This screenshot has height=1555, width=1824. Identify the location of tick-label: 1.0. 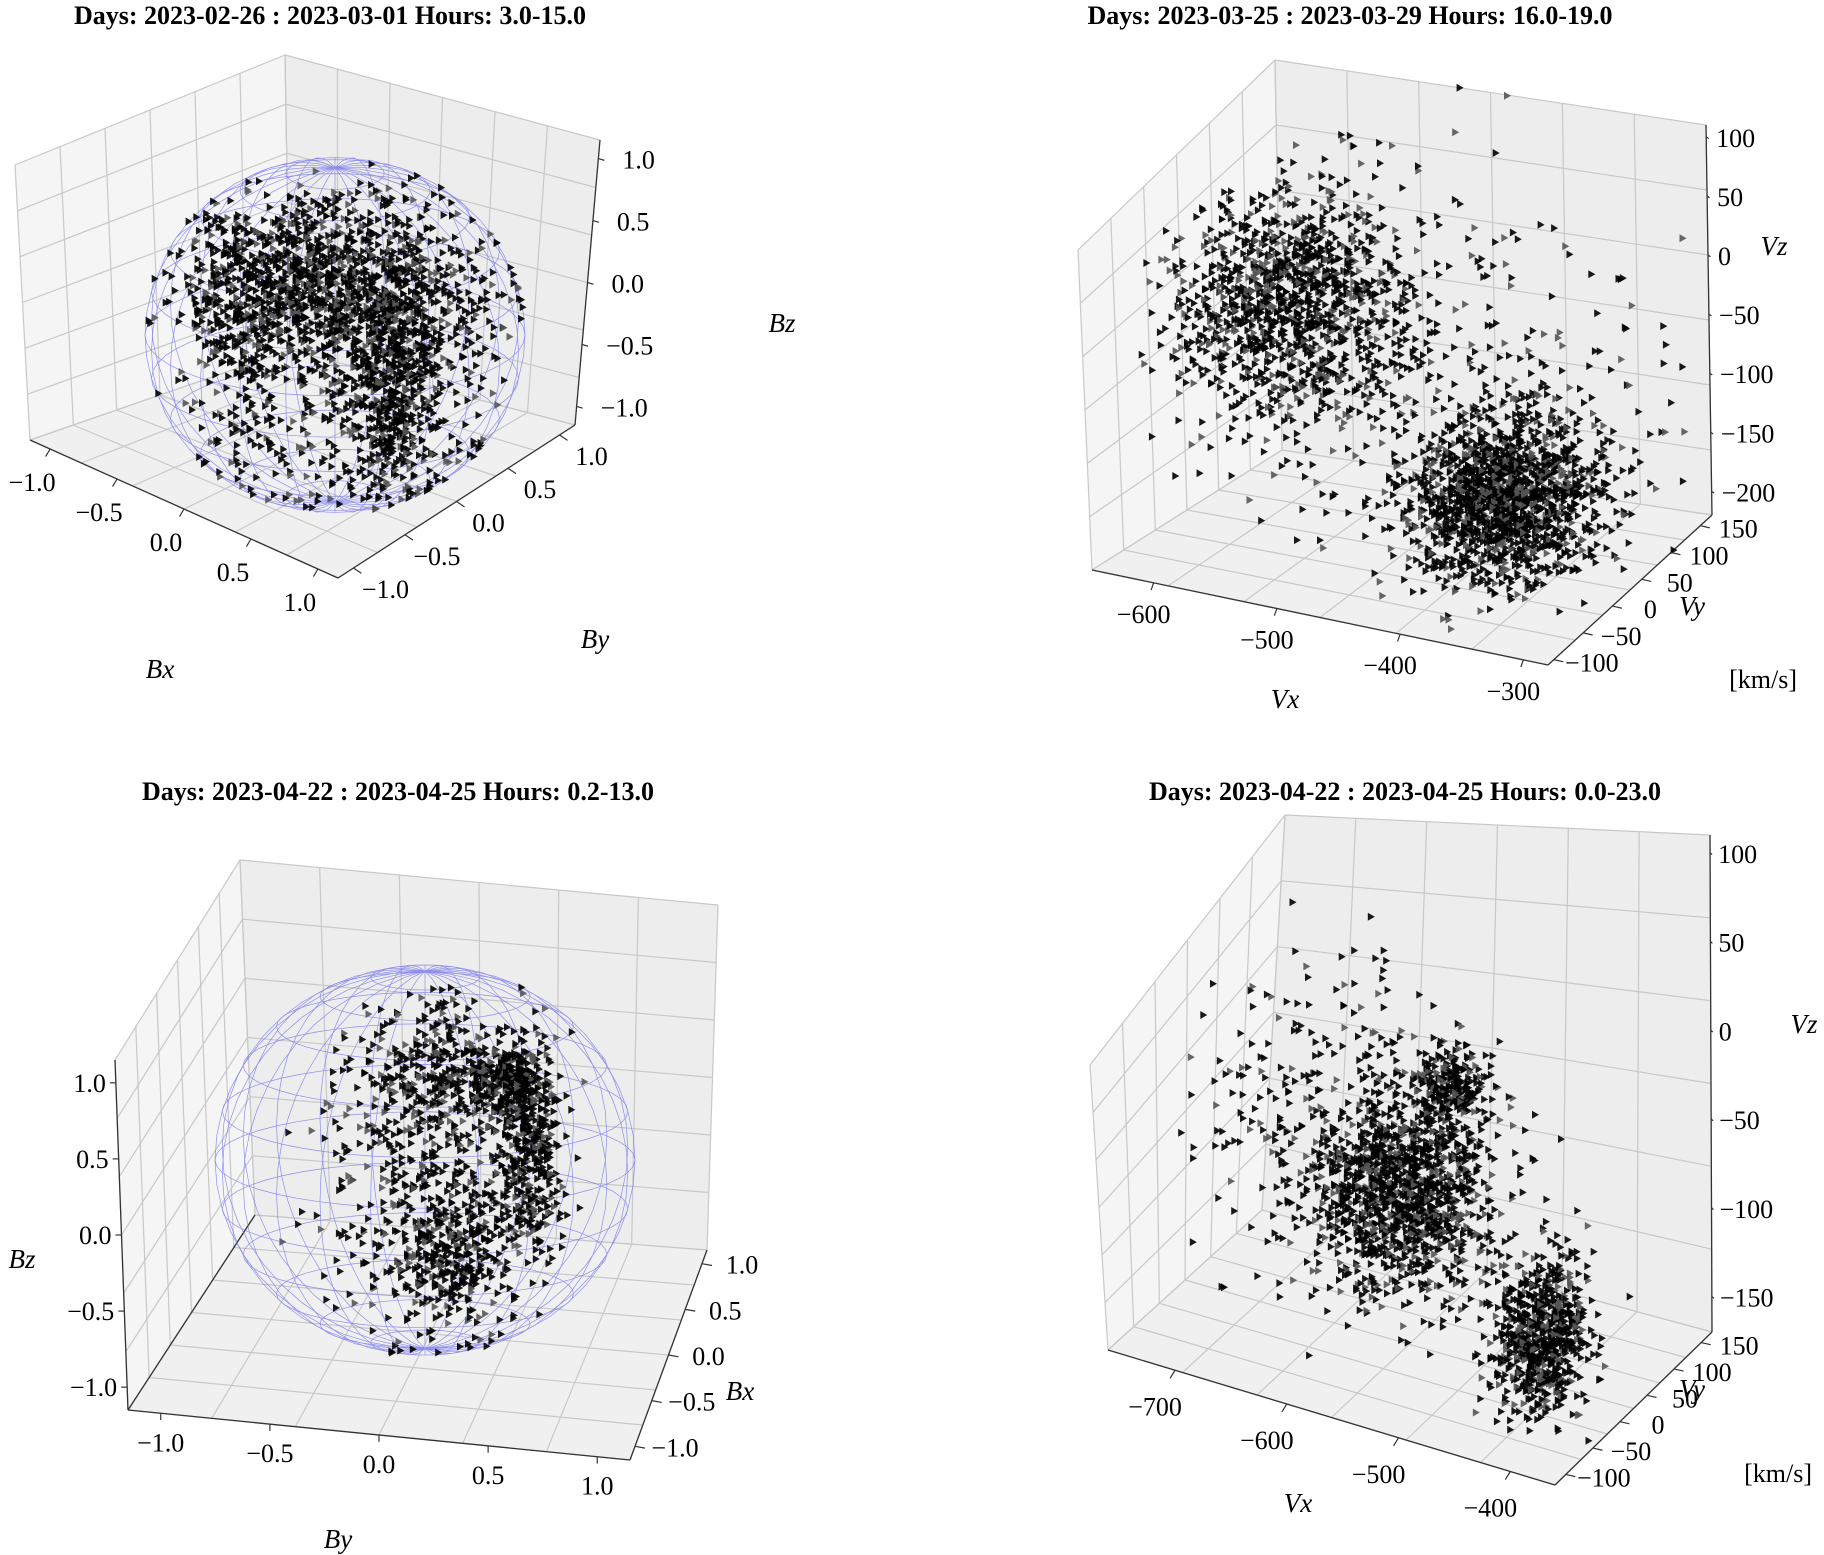
(591, 456).